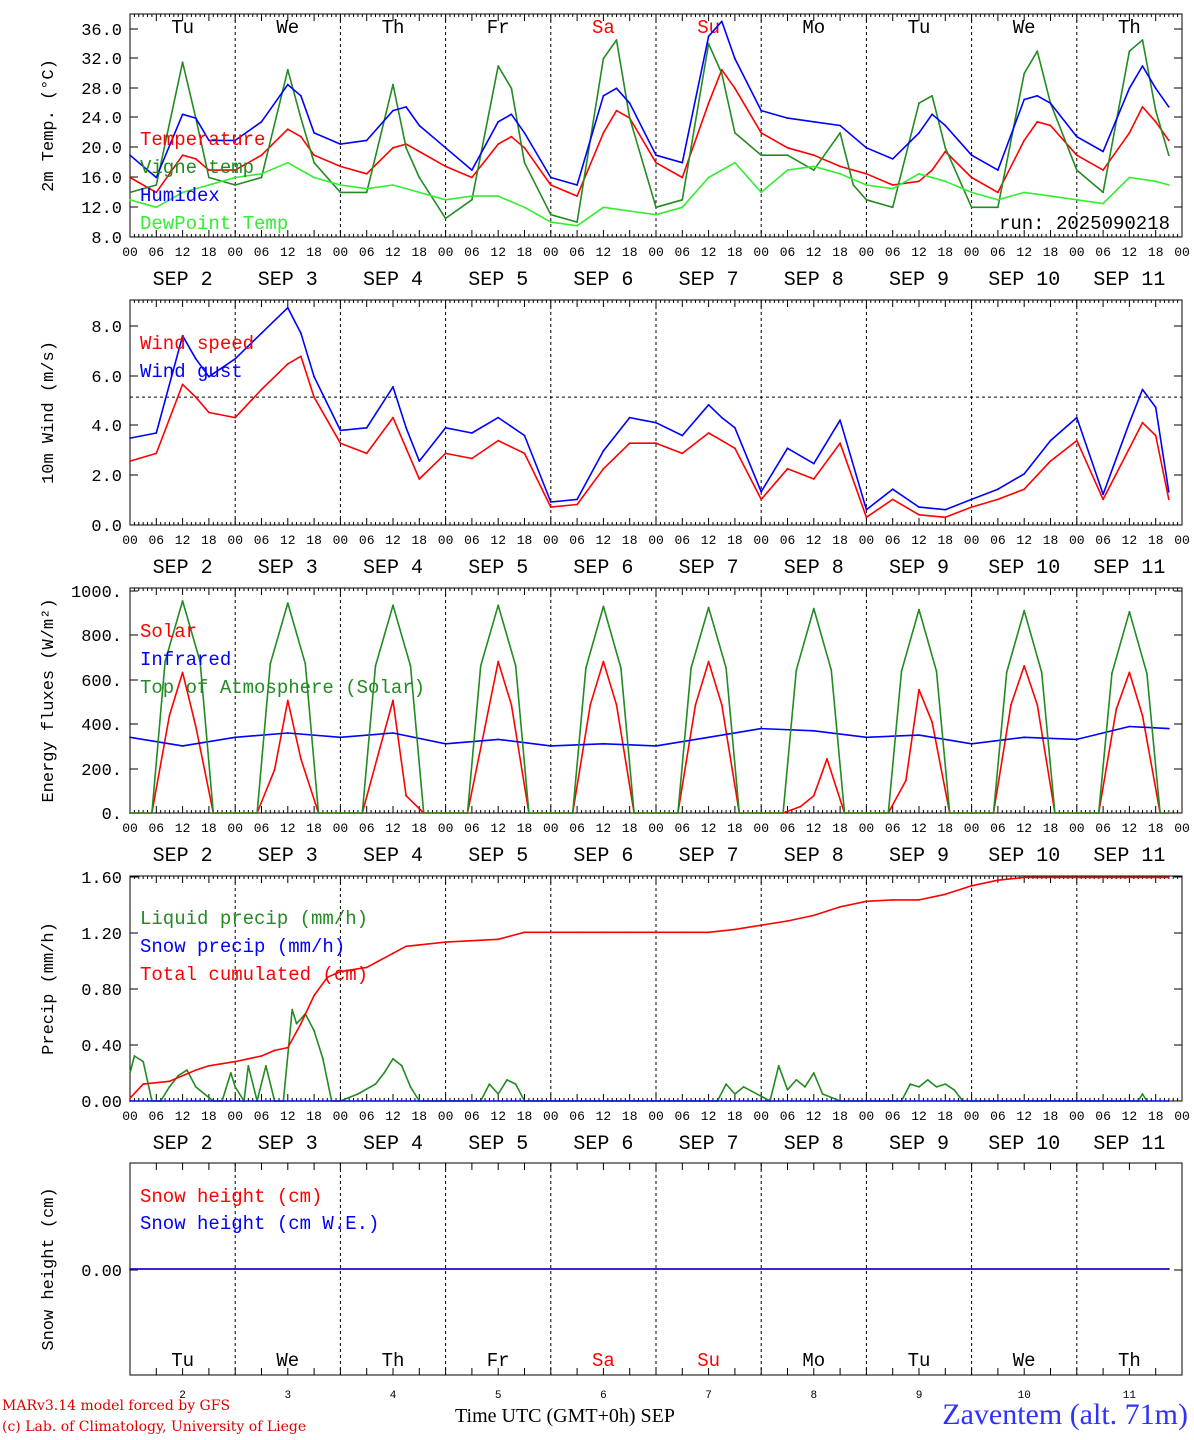 Image resolution: width=1194 pixels, height=1440 pixels. Describe the element at coordinates (708, 28) in the screenshot. I see `weekday-label: Su` at that location.